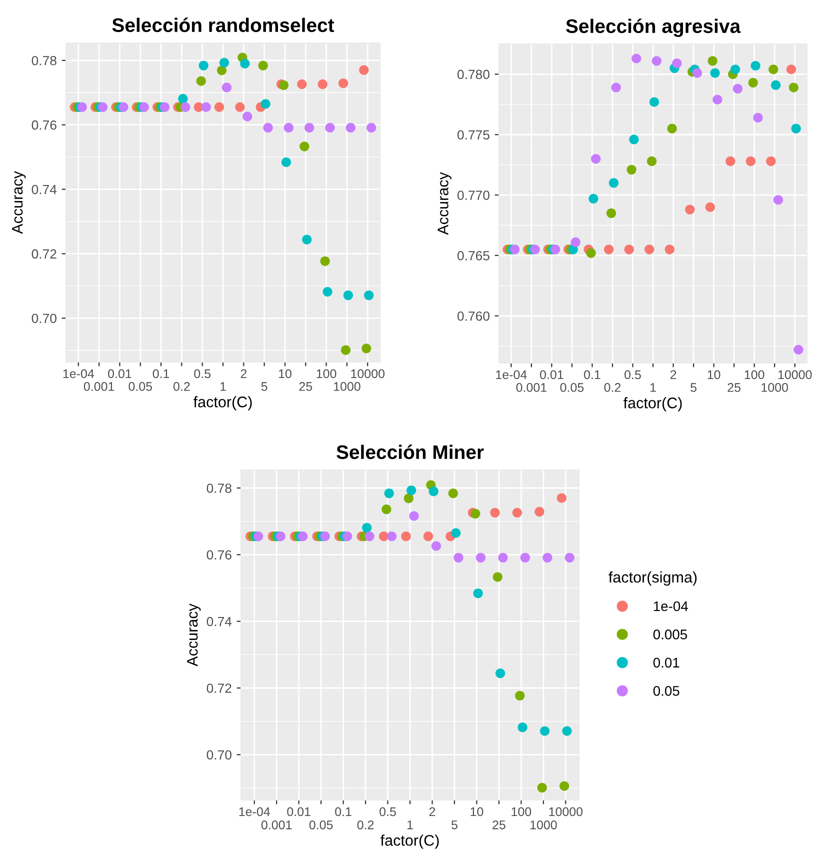 The height and width of the screenshot is (863, 813). What do you see at coordinates (410, 452) in the screenshot?
I see `chart-title: Selección Miner` at bounding box center [410, 452].